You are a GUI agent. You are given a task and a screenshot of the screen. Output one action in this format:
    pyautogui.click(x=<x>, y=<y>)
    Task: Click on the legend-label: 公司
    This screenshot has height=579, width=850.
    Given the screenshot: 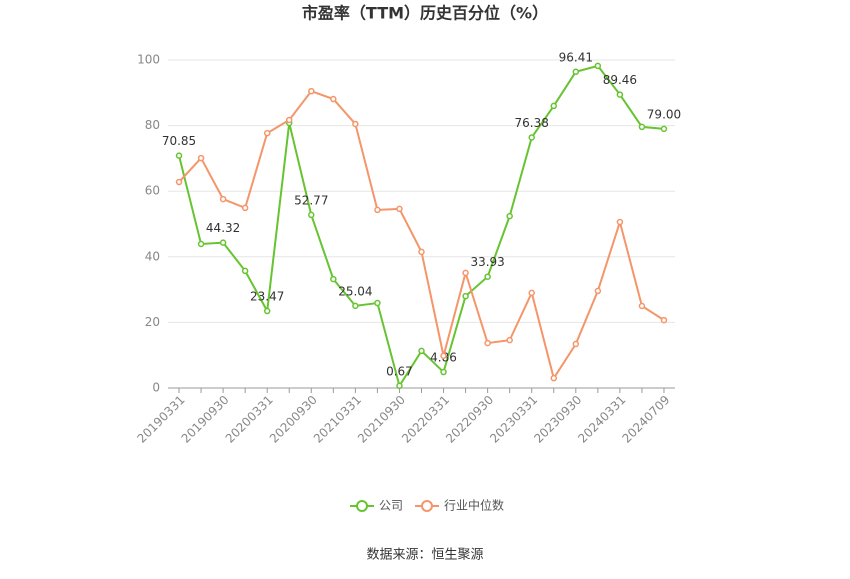 What is the action you would take?
    pyautogui.click(x=391, y=506)
    